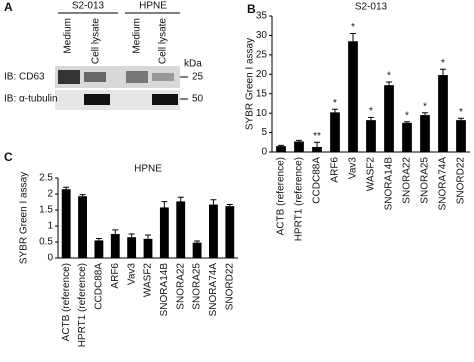 Image resolution: width=474 pixels, height=362 pixels. What do you see at coordinates (131, 274) in the screenshot?
I see `x-tick-label: Vav3` at bounding box center [131, 274].